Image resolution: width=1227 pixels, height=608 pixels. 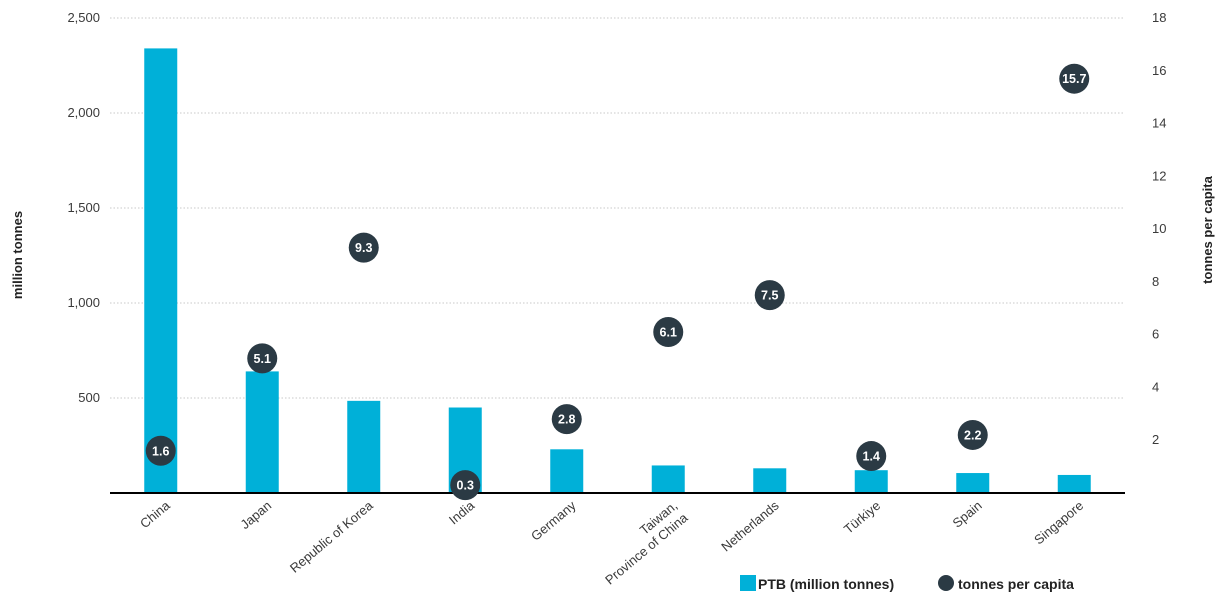 I want to click on y-axis-ticks: 500 1,000 1,500 2,000 2,500, so click(x=83, y=207).